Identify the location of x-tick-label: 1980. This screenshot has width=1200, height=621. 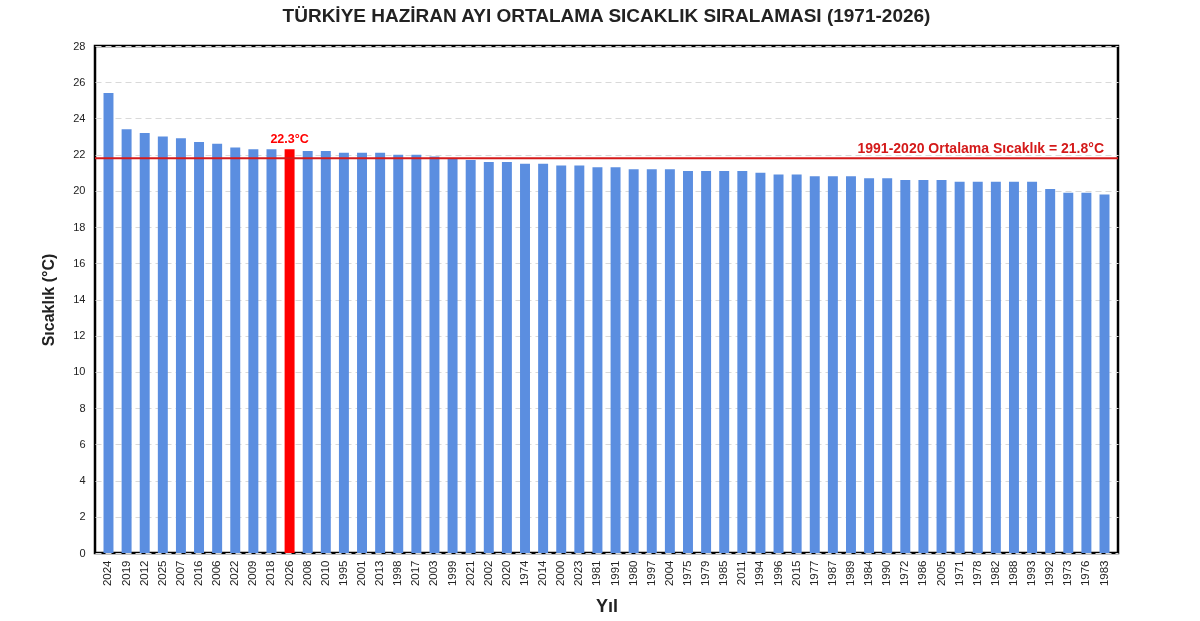
(632, 573).